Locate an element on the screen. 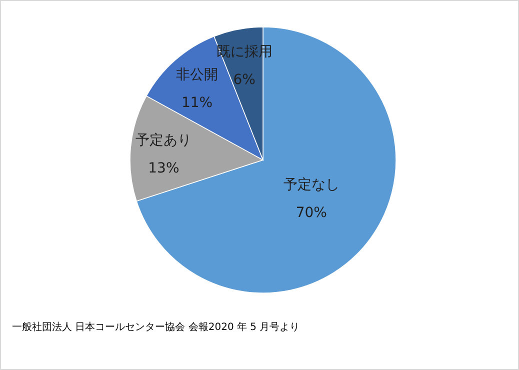 This screenshot has height=370, width=519. text: 一般社団法人 日本コールセンター協会 会報2020 年 5 月号より is located at coordinates (156, 327).